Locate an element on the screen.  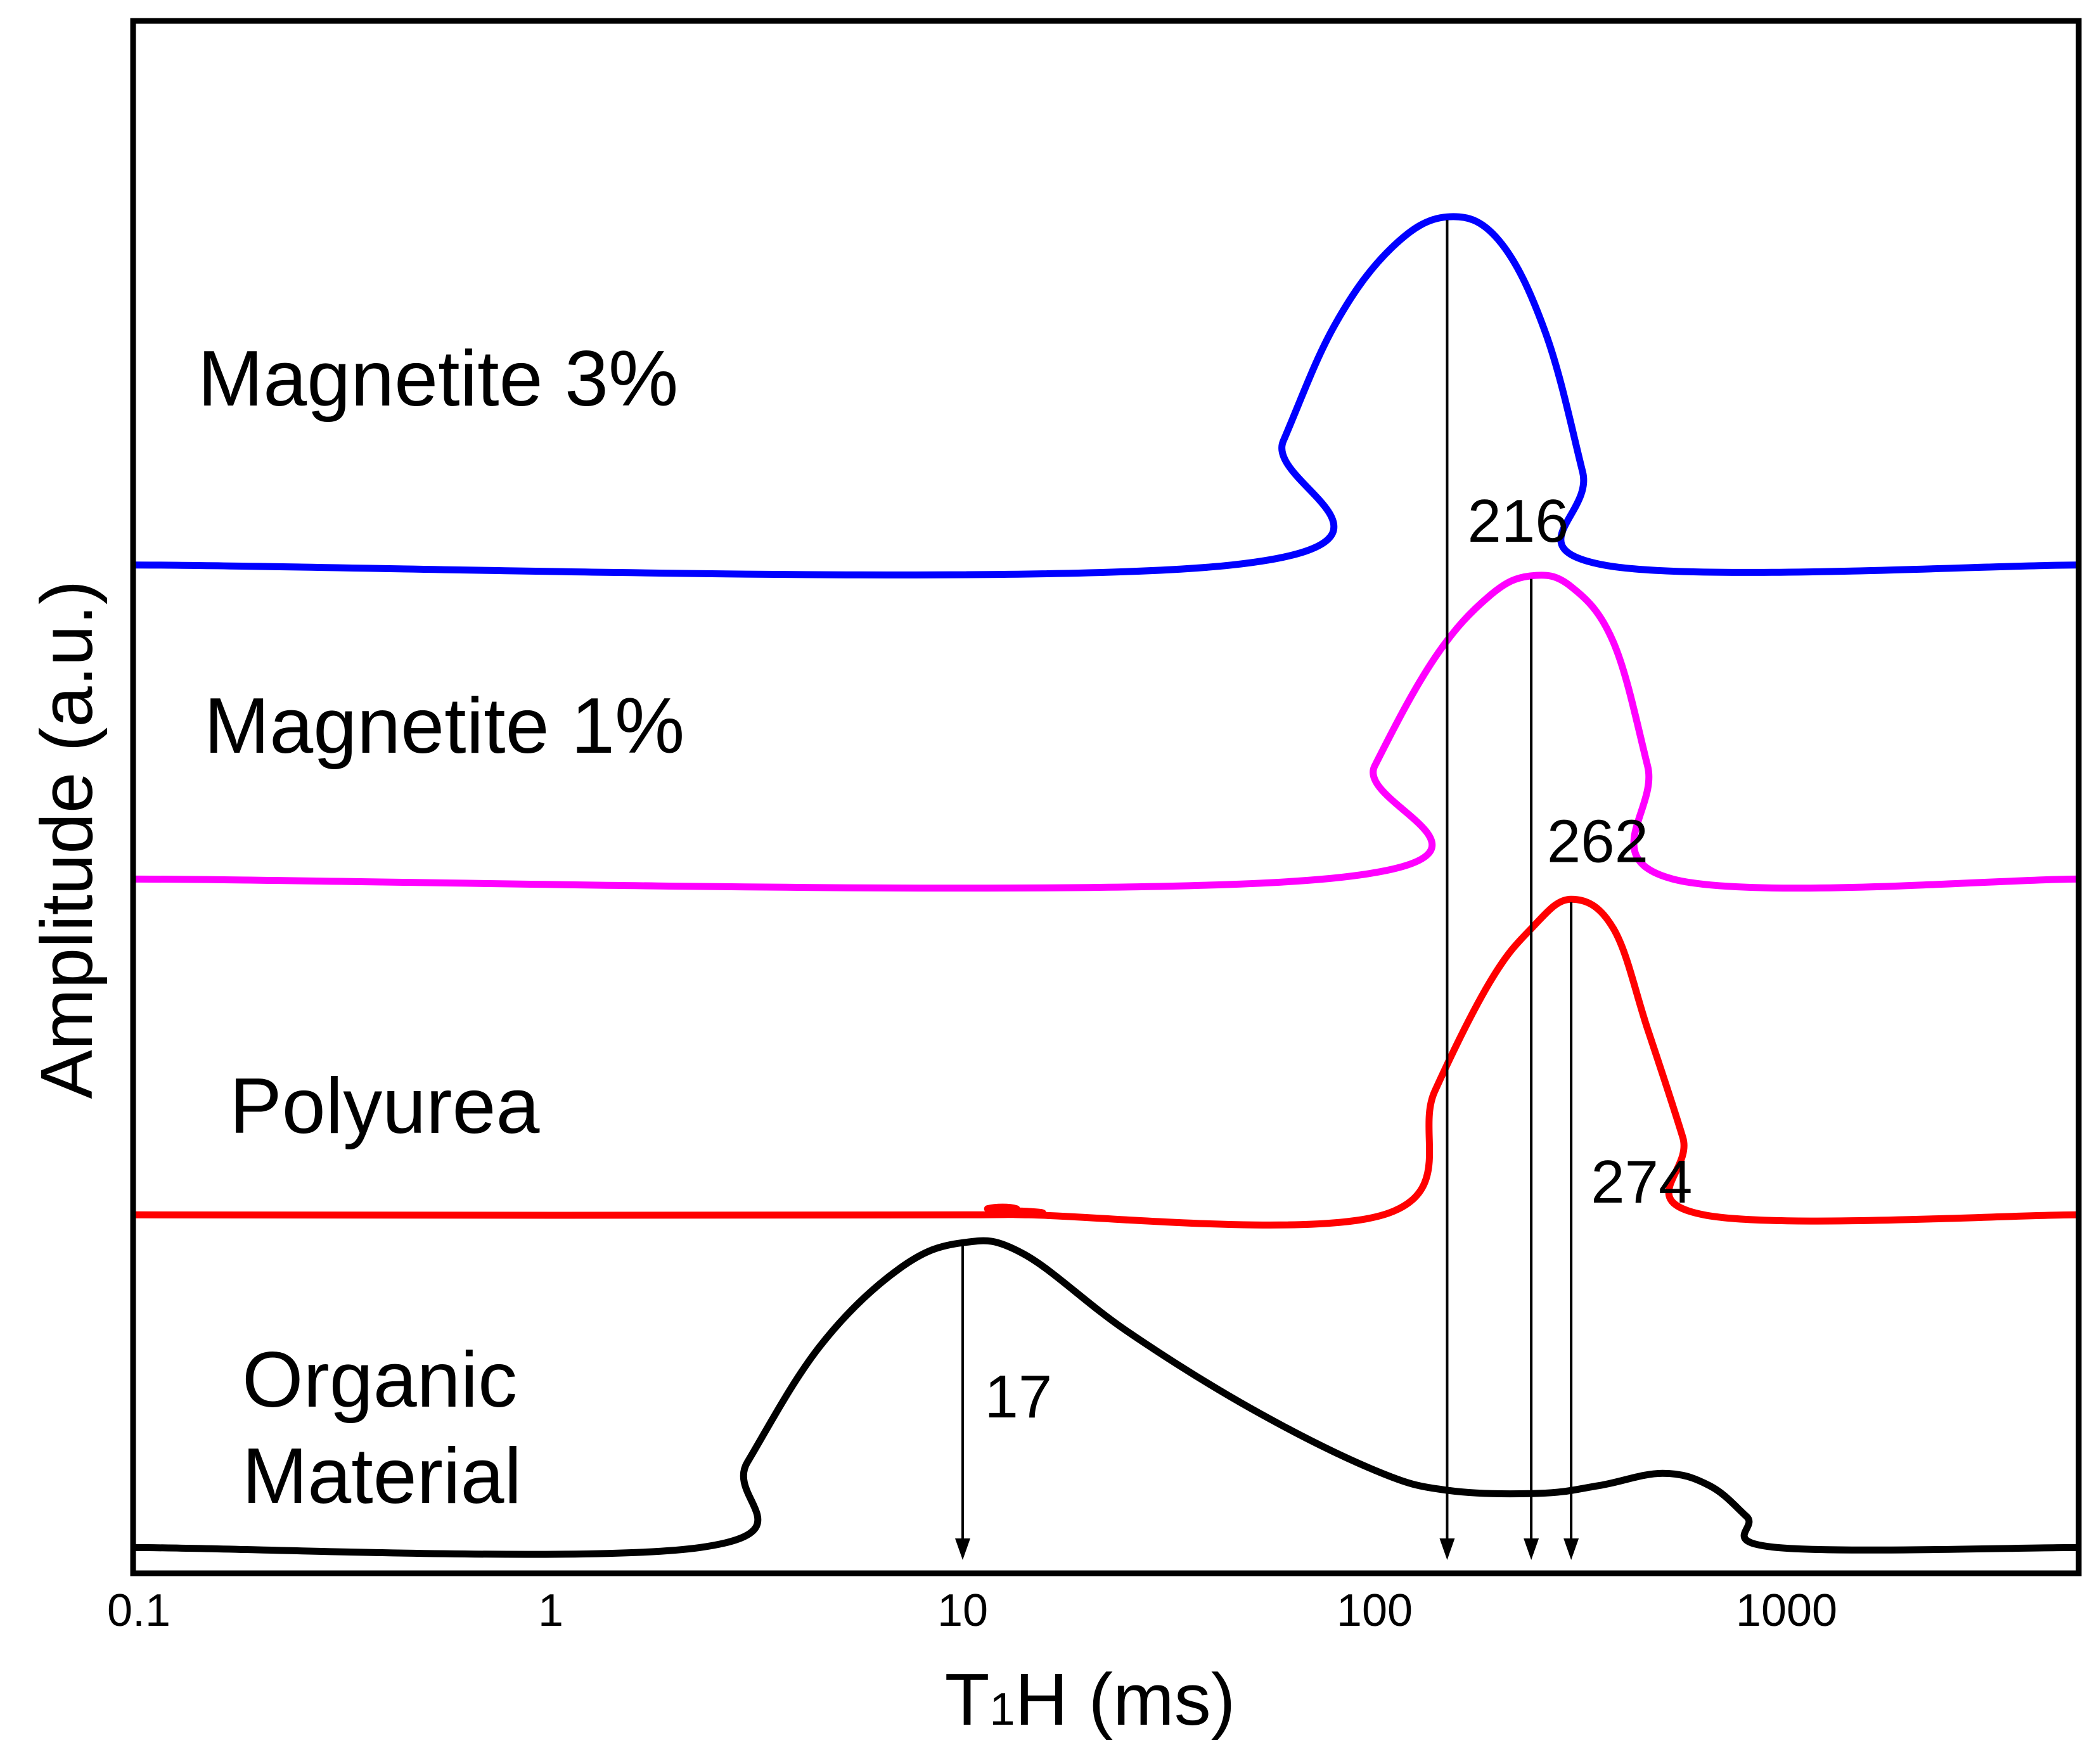
peak-label: 274 is located at coordinates (1641, 1182).